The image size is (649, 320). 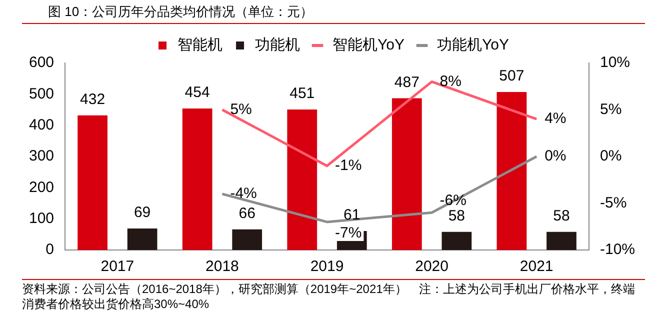 I want to click on legend-label: 智能机, so click(x=200, y=45).